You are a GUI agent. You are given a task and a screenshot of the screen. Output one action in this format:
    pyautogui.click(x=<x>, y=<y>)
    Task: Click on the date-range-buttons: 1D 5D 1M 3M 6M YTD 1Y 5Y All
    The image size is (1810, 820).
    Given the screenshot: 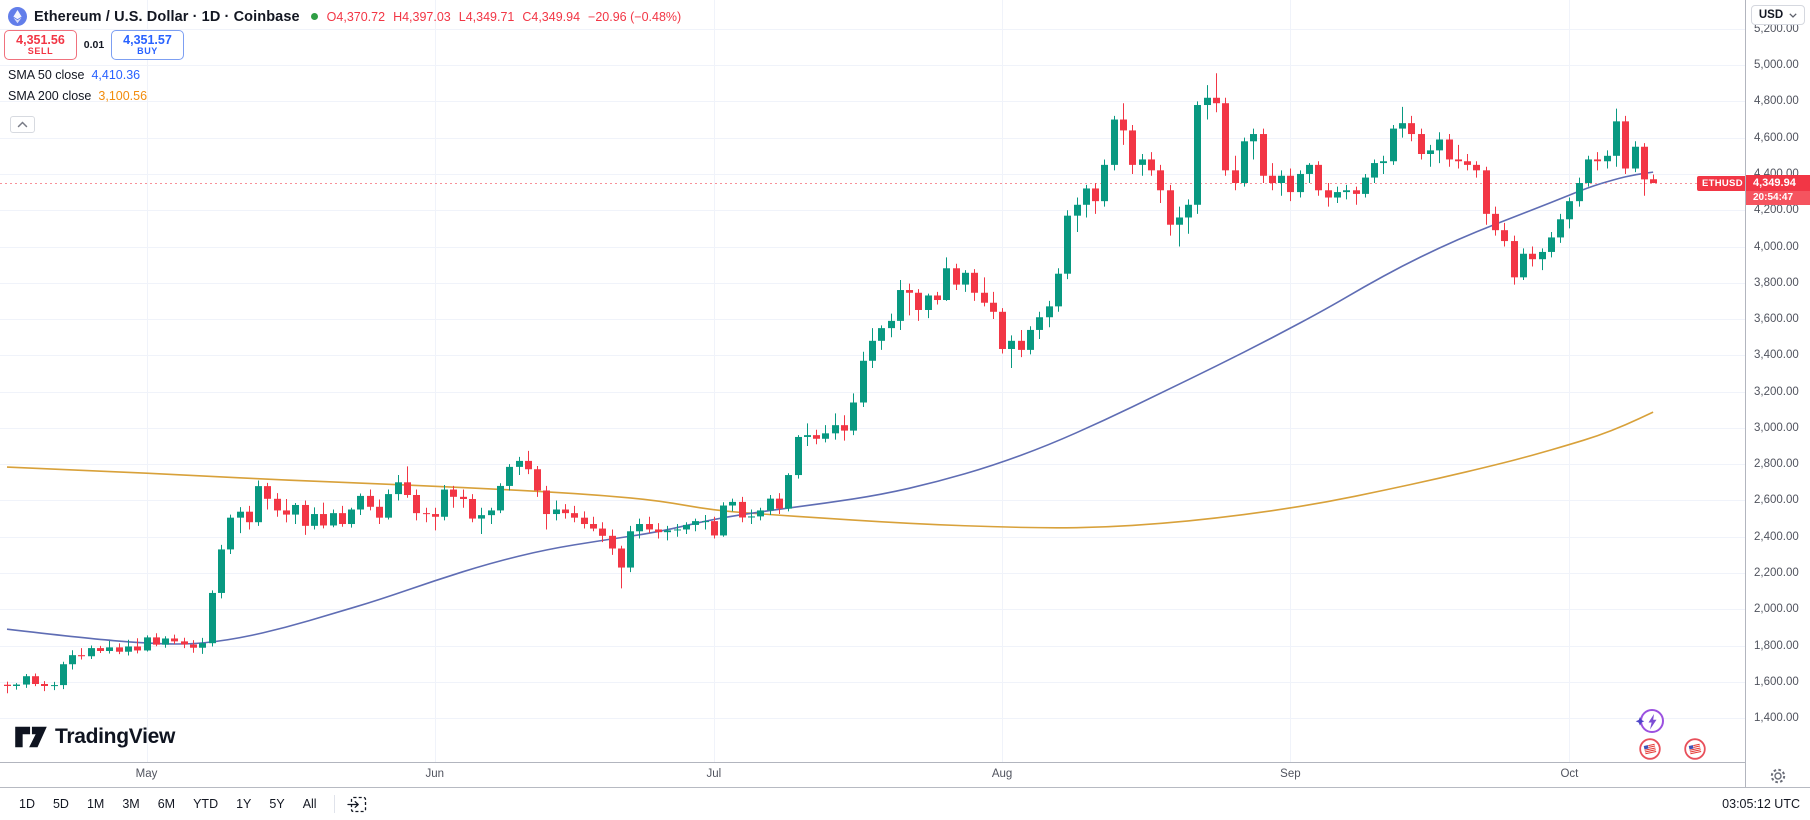 What is the action you would take?
    pyautogui.click(x=168, y=804)
    